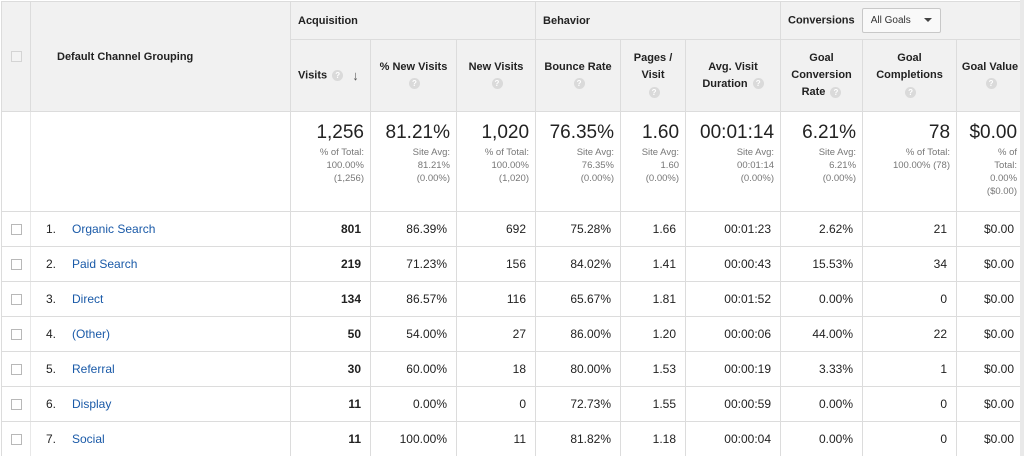  I want to click on cell-new-visits: 11, so click(496, 438).